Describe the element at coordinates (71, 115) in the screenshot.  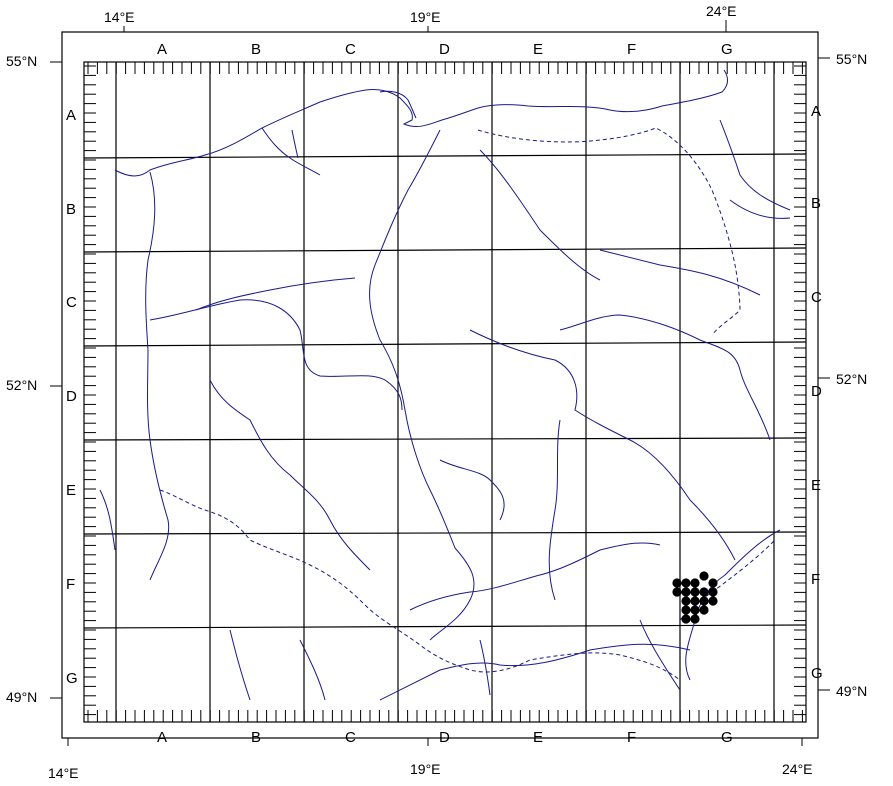
I see `row-label-left-a: A` at that location.